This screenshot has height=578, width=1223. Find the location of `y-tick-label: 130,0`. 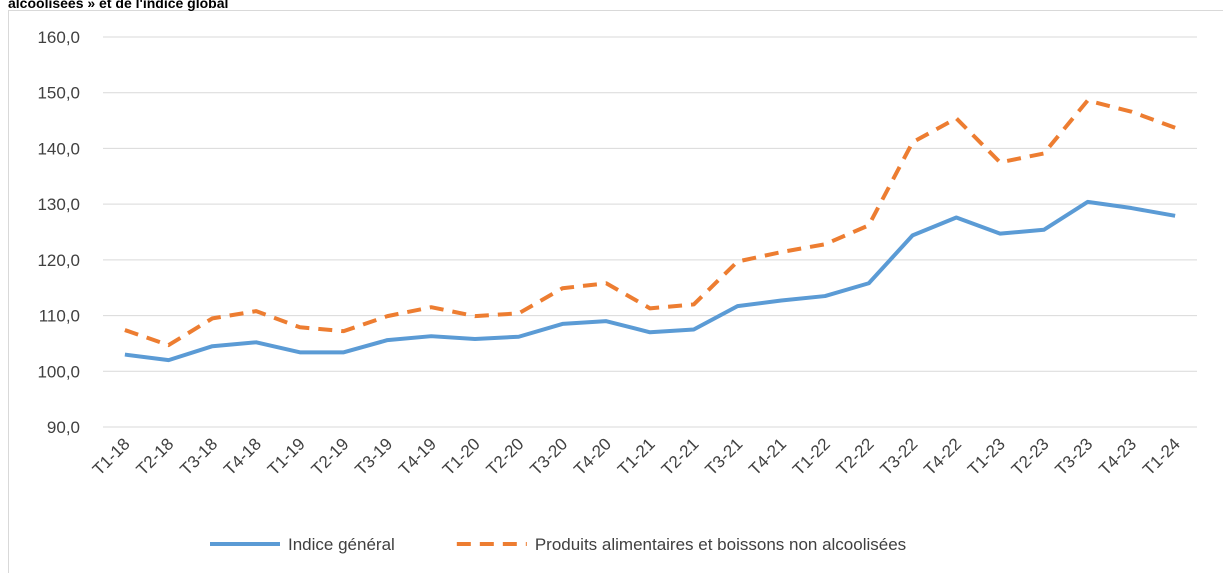

y-tick-label: 130,0 is located at coordinates (58, 204).